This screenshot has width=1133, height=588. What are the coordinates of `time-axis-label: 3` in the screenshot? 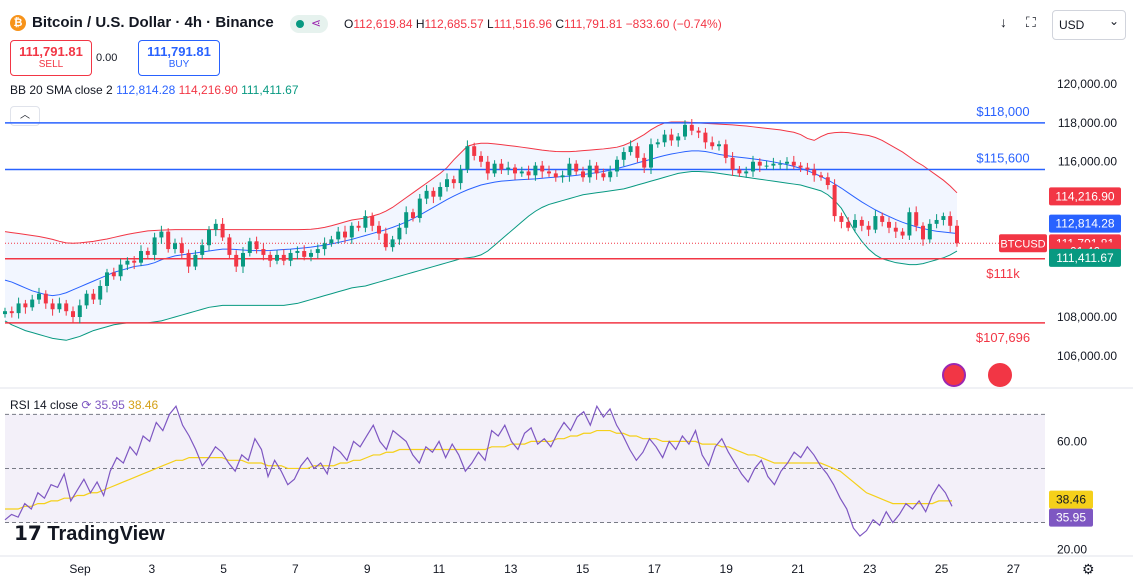 It's located at (151, 569).